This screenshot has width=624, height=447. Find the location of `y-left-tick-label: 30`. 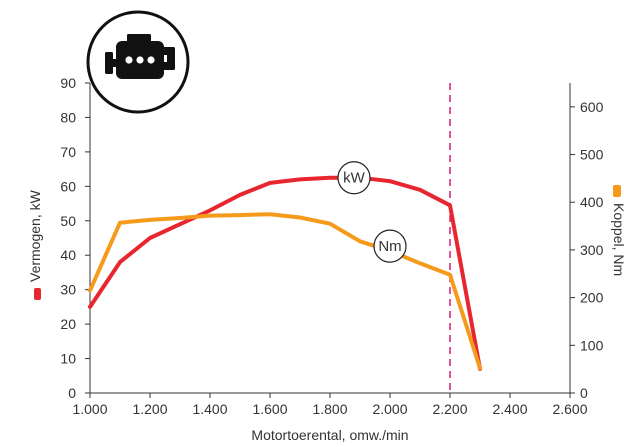

y-left-tick-label: 30 is located at coordinates (68, 290).